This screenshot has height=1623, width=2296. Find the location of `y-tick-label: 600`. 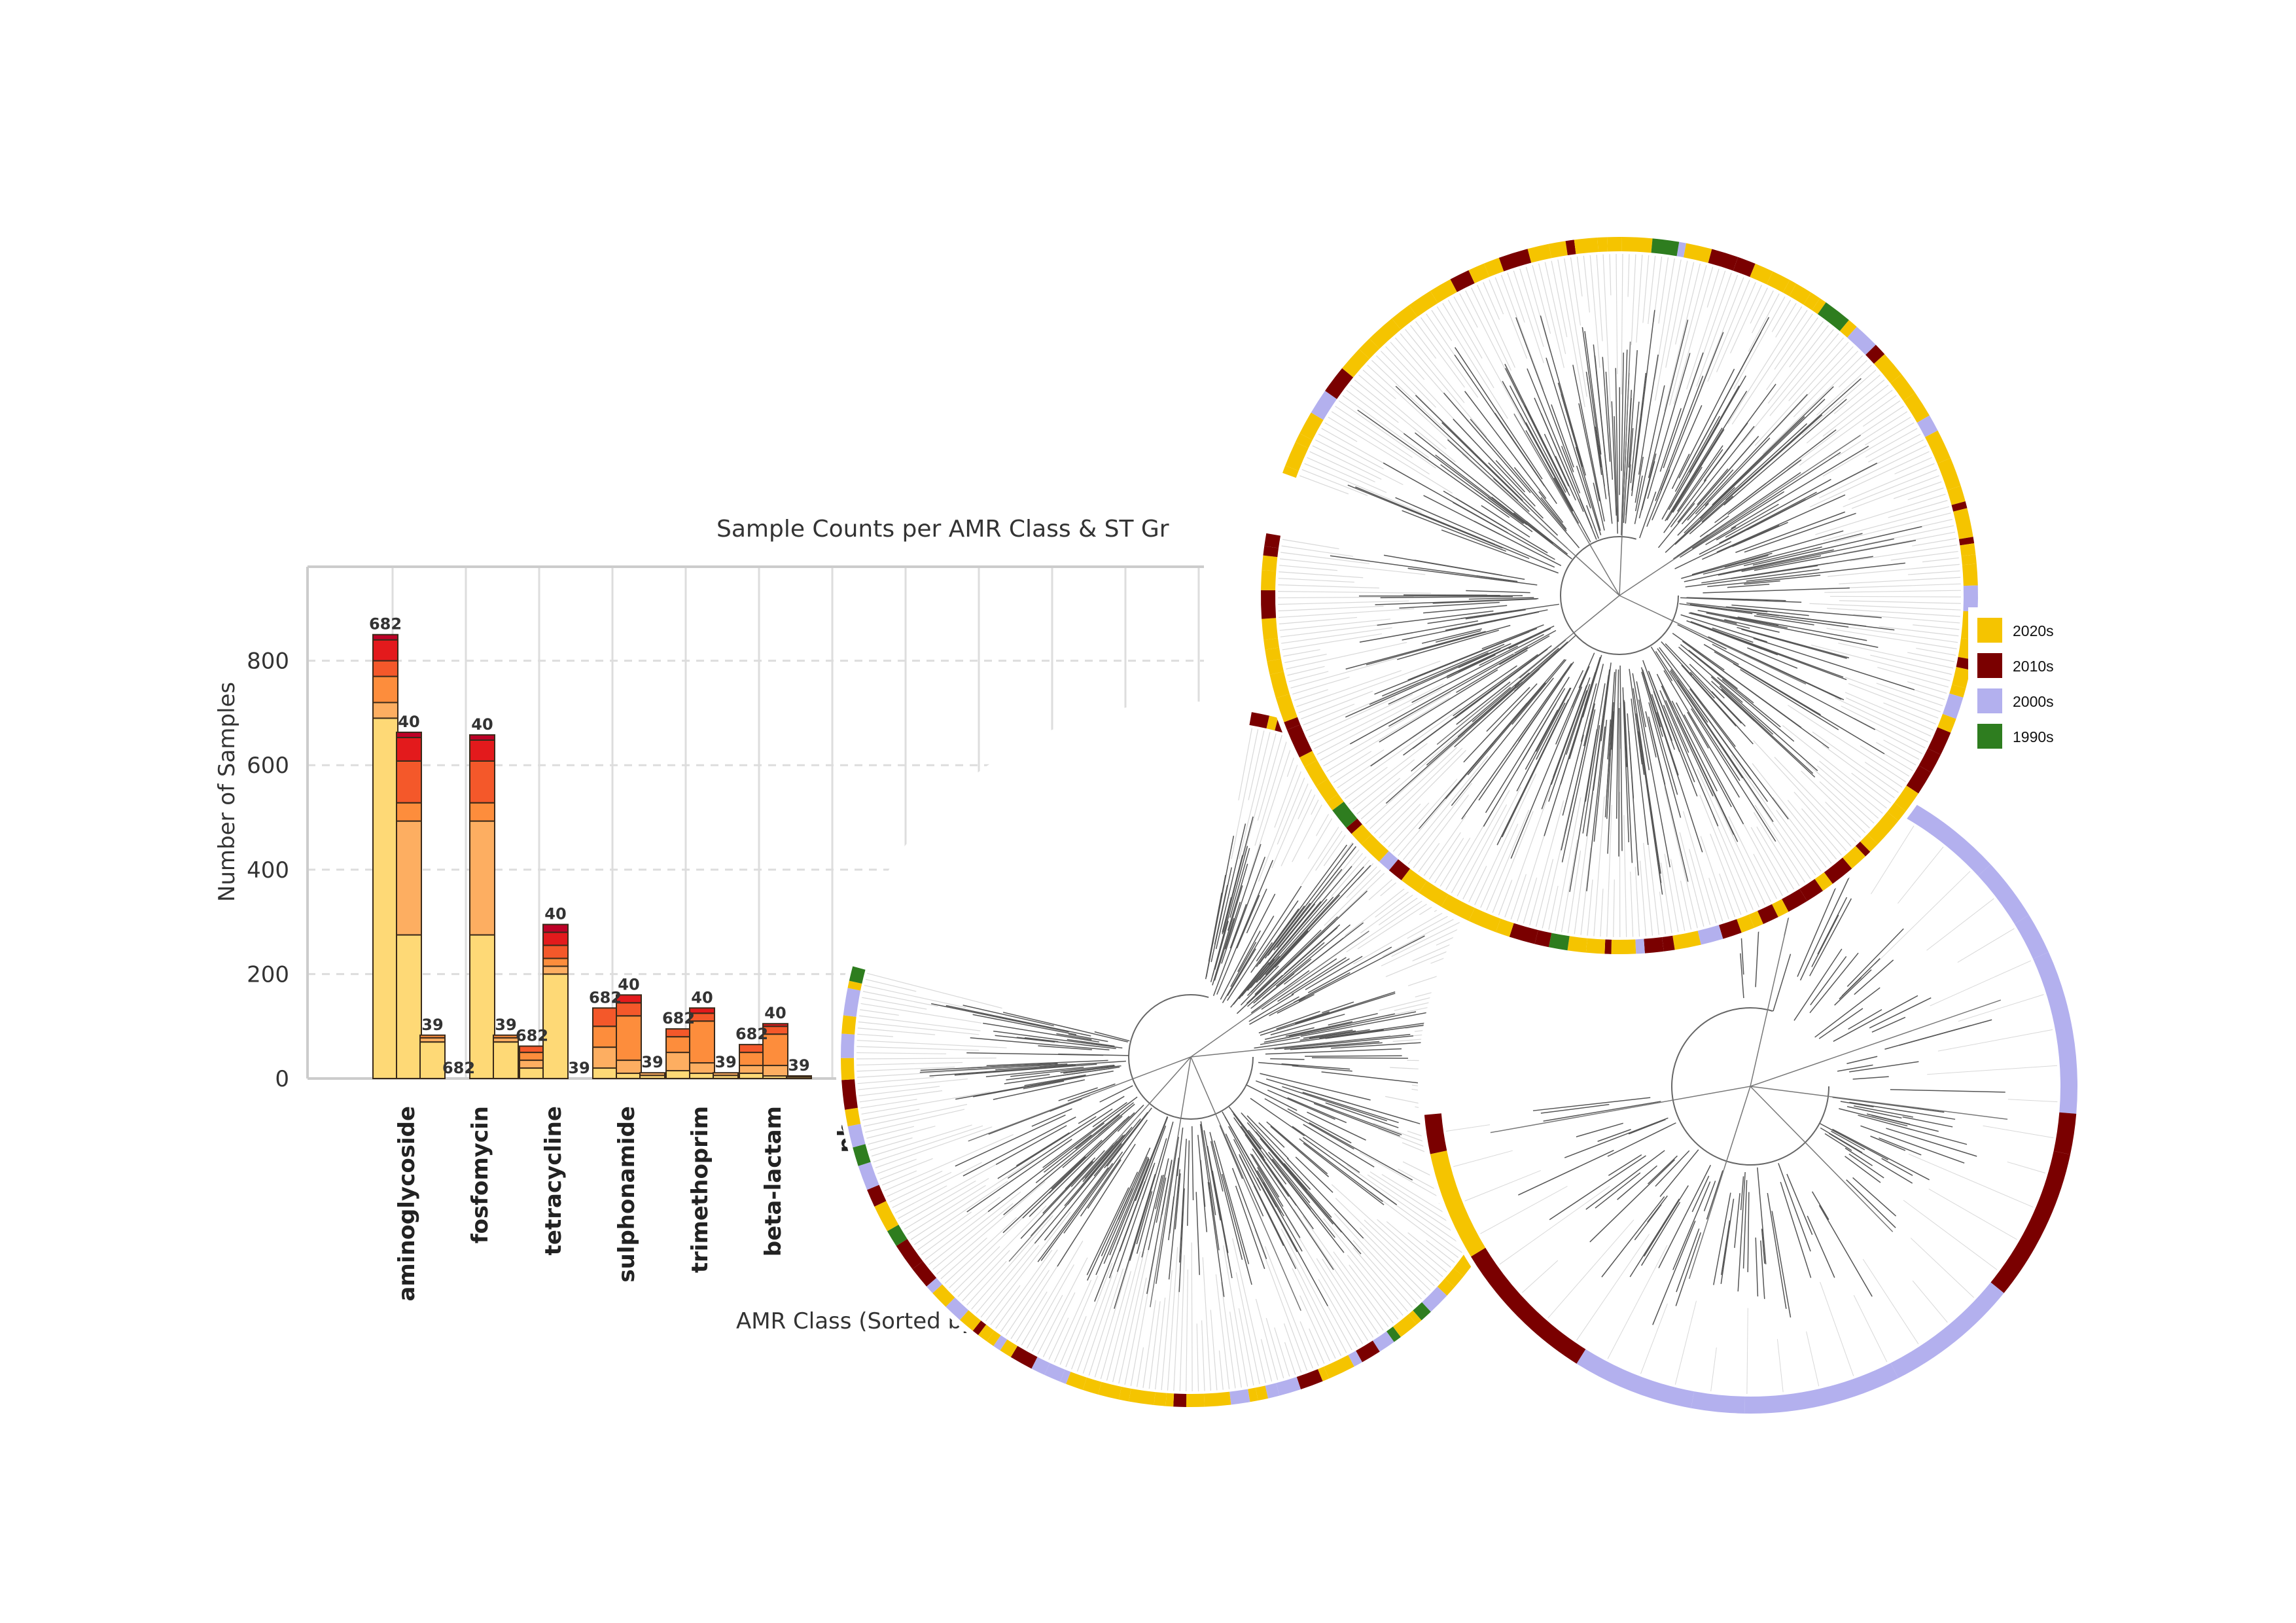

y-tick-label: 600 is located at coordinates (268, 766).